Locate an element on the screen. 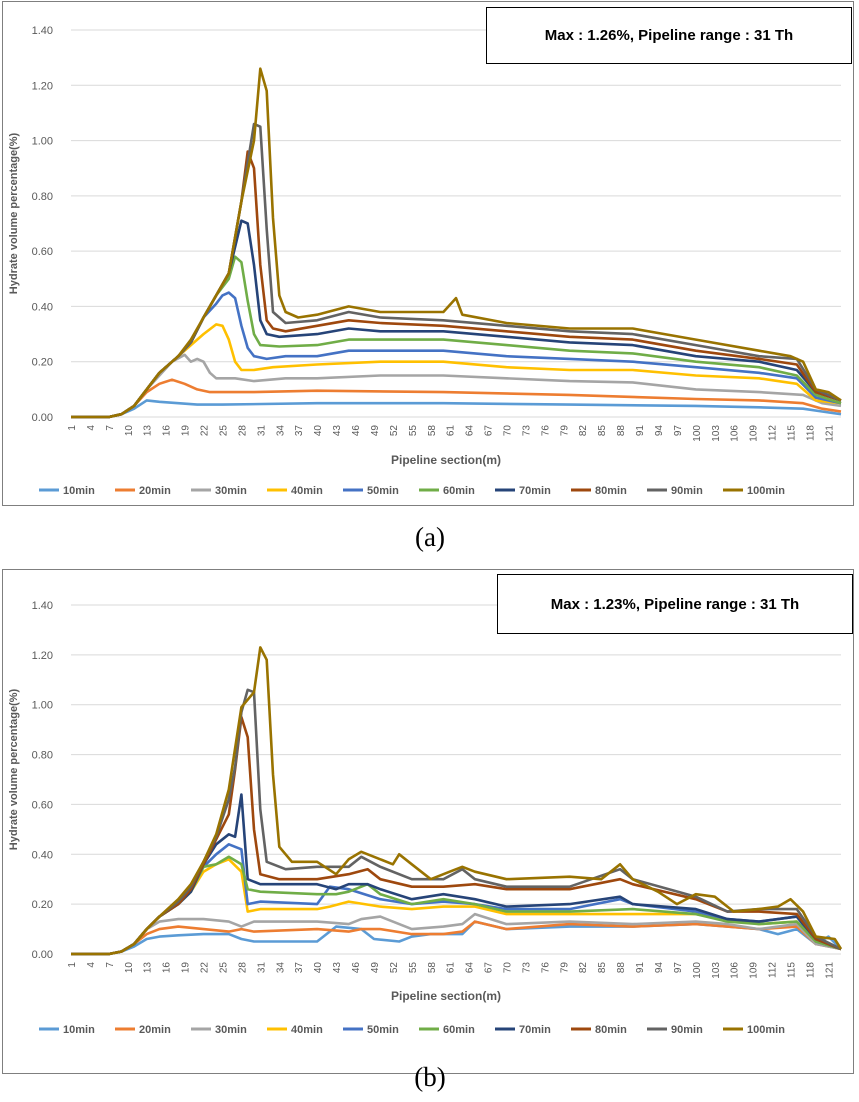  legend-label-50min: 50min is located at coordinates (383, 491).